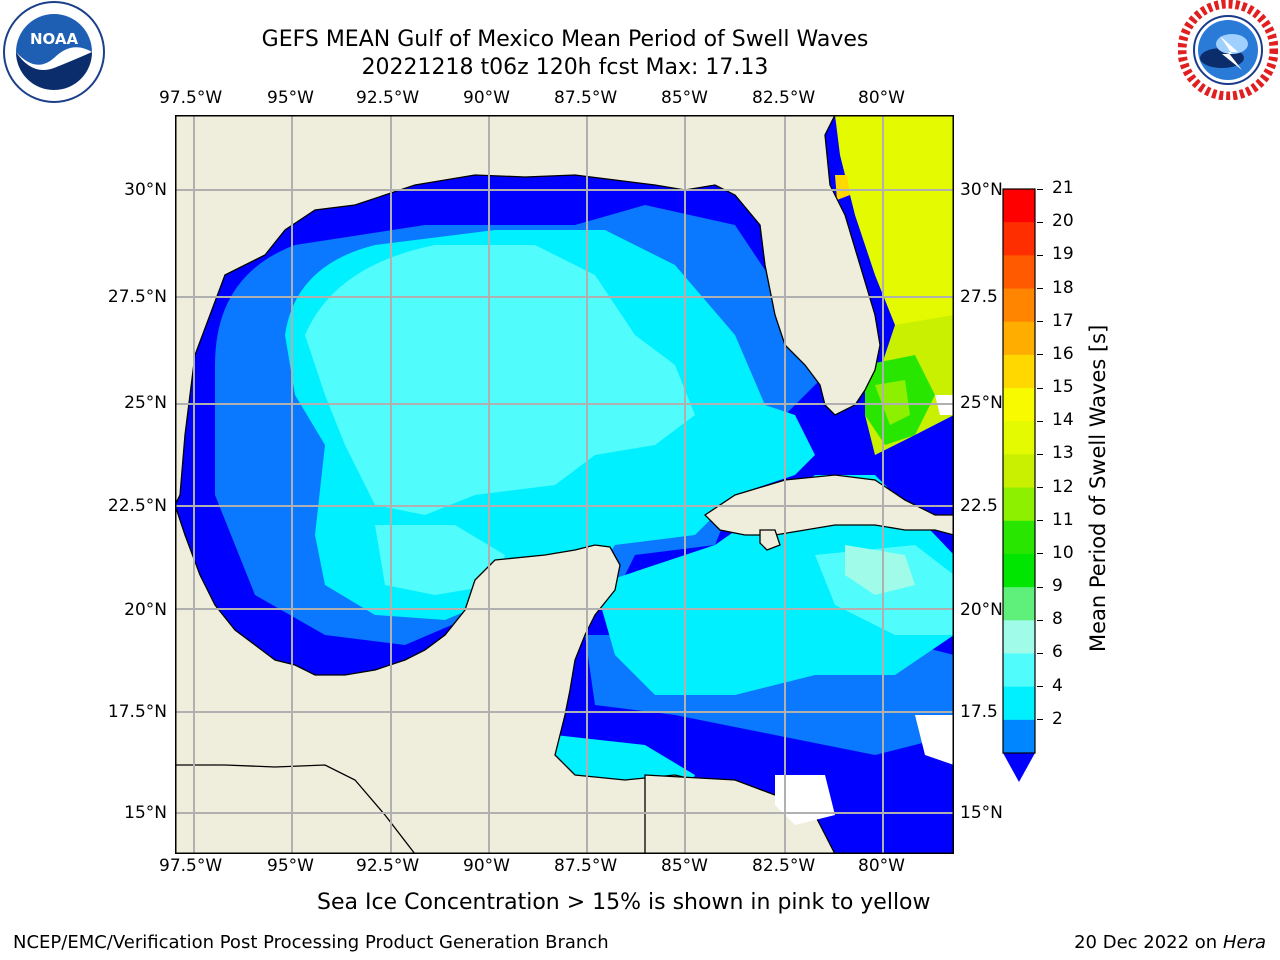 This screenshot has width=1280, height=960. I want to click on colorbar-tick-label: 12, so click(1063, 486).